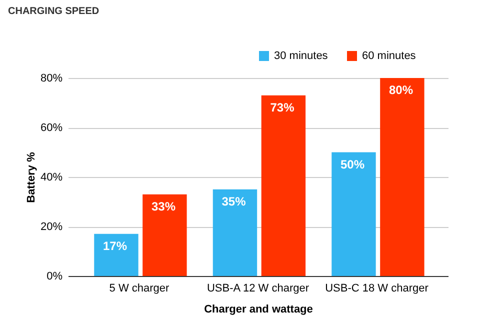 The image size is (480, 320). I want to click on legend-label: 60 minutes, so click(389, 56).